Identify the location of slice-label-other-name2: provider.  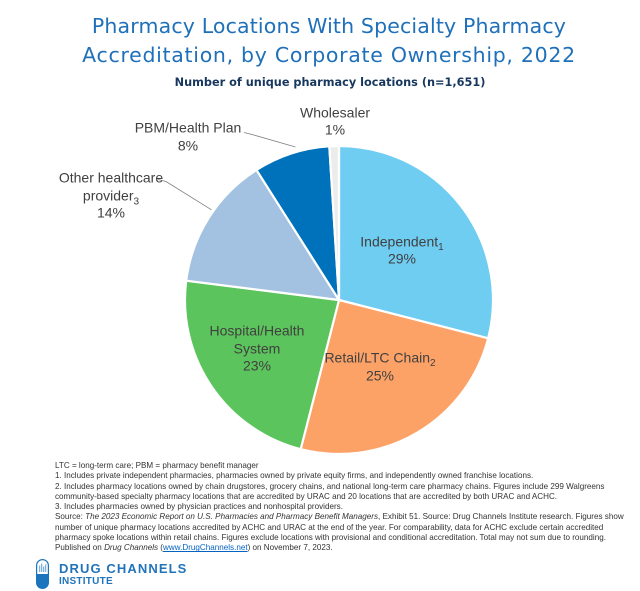
(108, 195).